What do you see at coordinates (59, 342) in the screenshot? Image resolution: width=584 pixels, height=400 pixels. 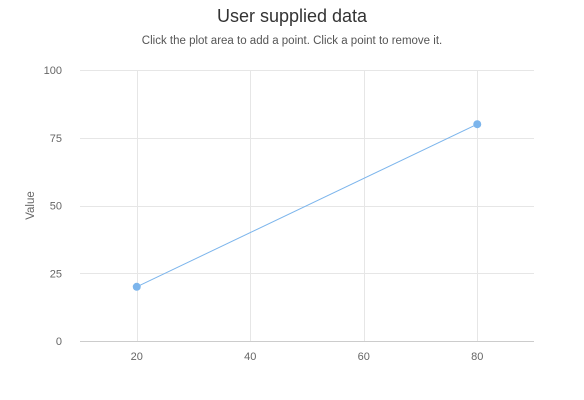 I see `y-tick-label: 0` at bounding box center [59, 342].